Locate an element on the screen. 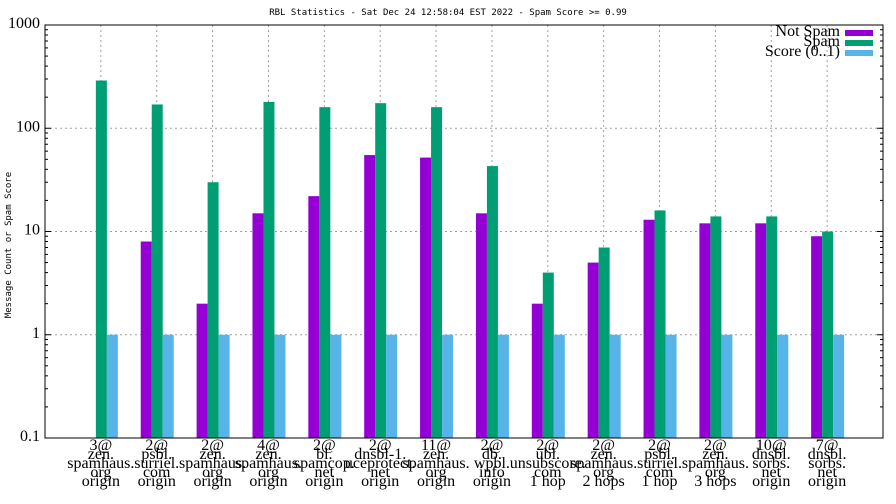 The image size is (896, 504). y-tick-label: 1000 is located at coordinates (24, 23).